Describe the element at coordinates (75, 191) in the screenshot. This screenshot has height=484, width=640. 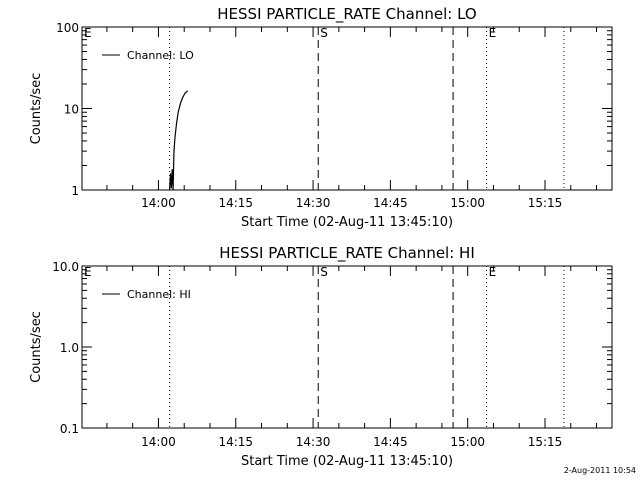
I see `panel1-y-tick-label: 1` at that location.